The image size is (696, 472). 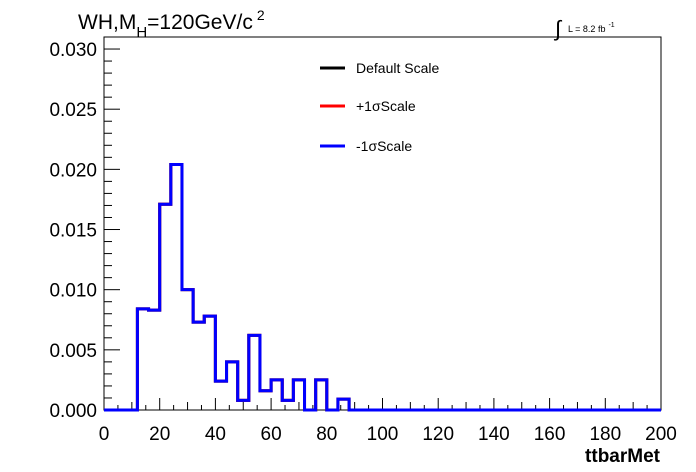 I want to click on y-tick-label: 0.000, so click(x=73, y=411).